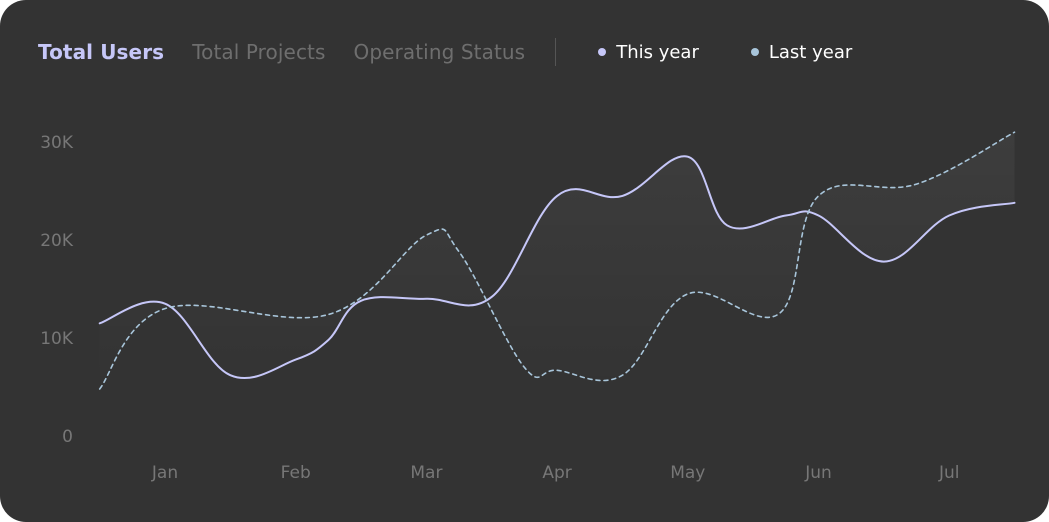 This screenshot has width=1049, height=522. I want to click on tab-total-projects: Total Projects, so click(259, 52).